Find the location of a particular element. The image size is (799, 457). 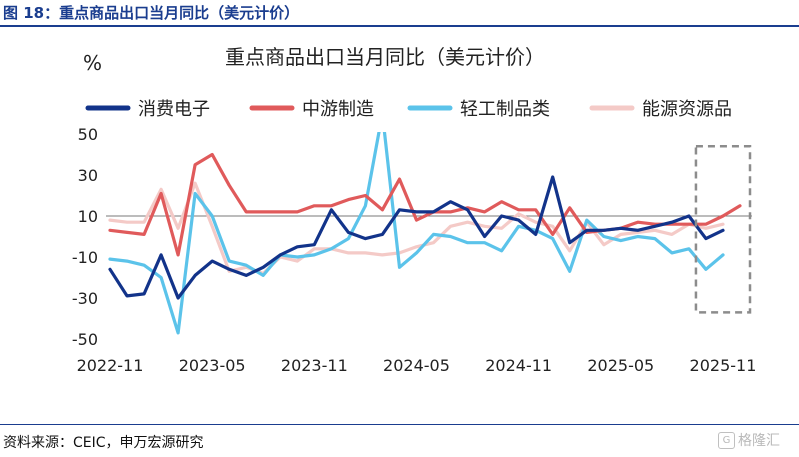

x-tick-label: 2022-11 is located at coordinates (110, 365).